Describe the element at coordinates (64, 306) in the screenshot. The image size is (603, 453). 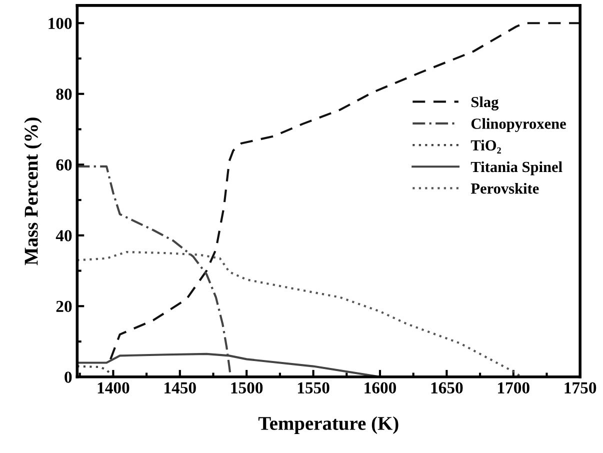
I see `y-tick-label: 20` at that location.